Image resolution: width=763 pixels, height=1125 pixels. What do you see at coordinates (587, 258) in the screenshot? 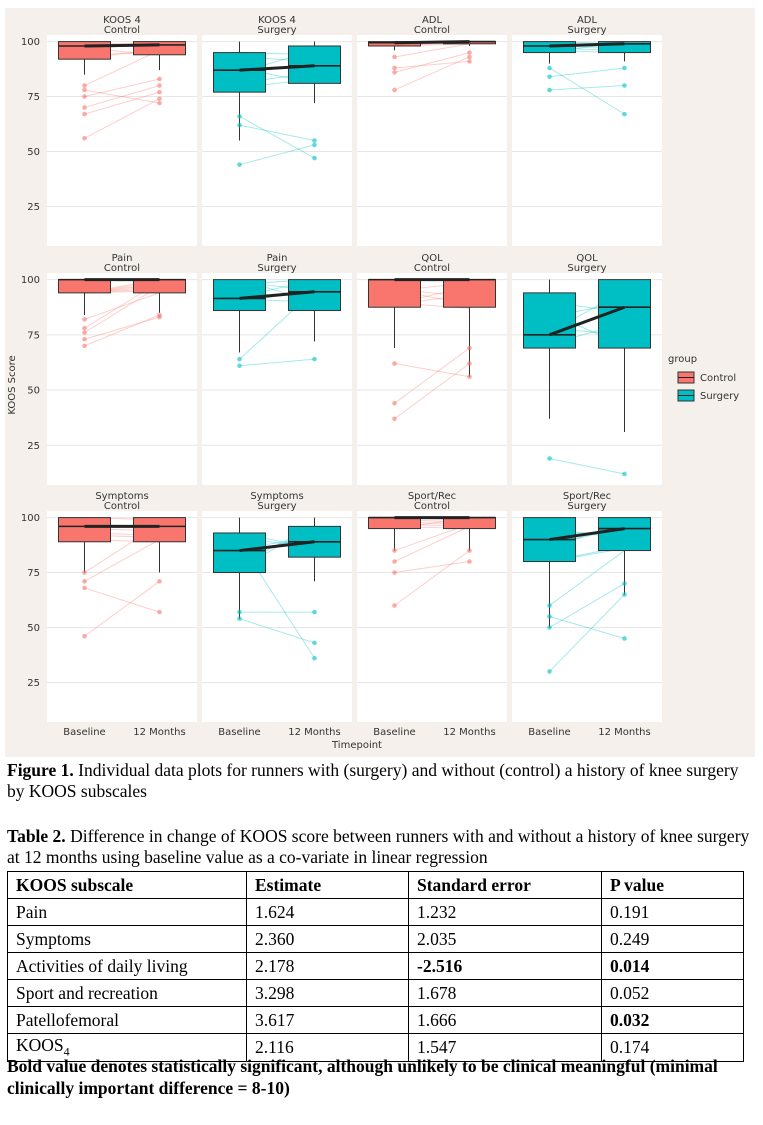
I see `panel-title: QOL` at bounding box center [587, 258].